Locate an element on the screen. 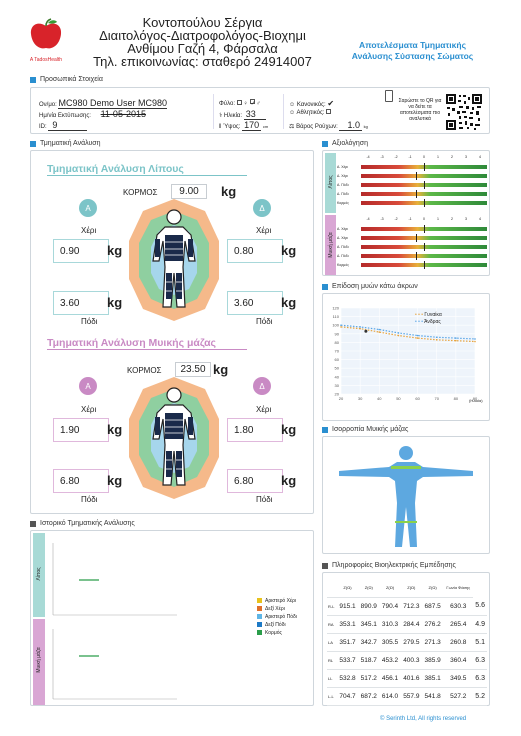 This screenshot has height=736, width=521. muscle-left-arm-value: 1.90 is located at coordinates (70, 430).